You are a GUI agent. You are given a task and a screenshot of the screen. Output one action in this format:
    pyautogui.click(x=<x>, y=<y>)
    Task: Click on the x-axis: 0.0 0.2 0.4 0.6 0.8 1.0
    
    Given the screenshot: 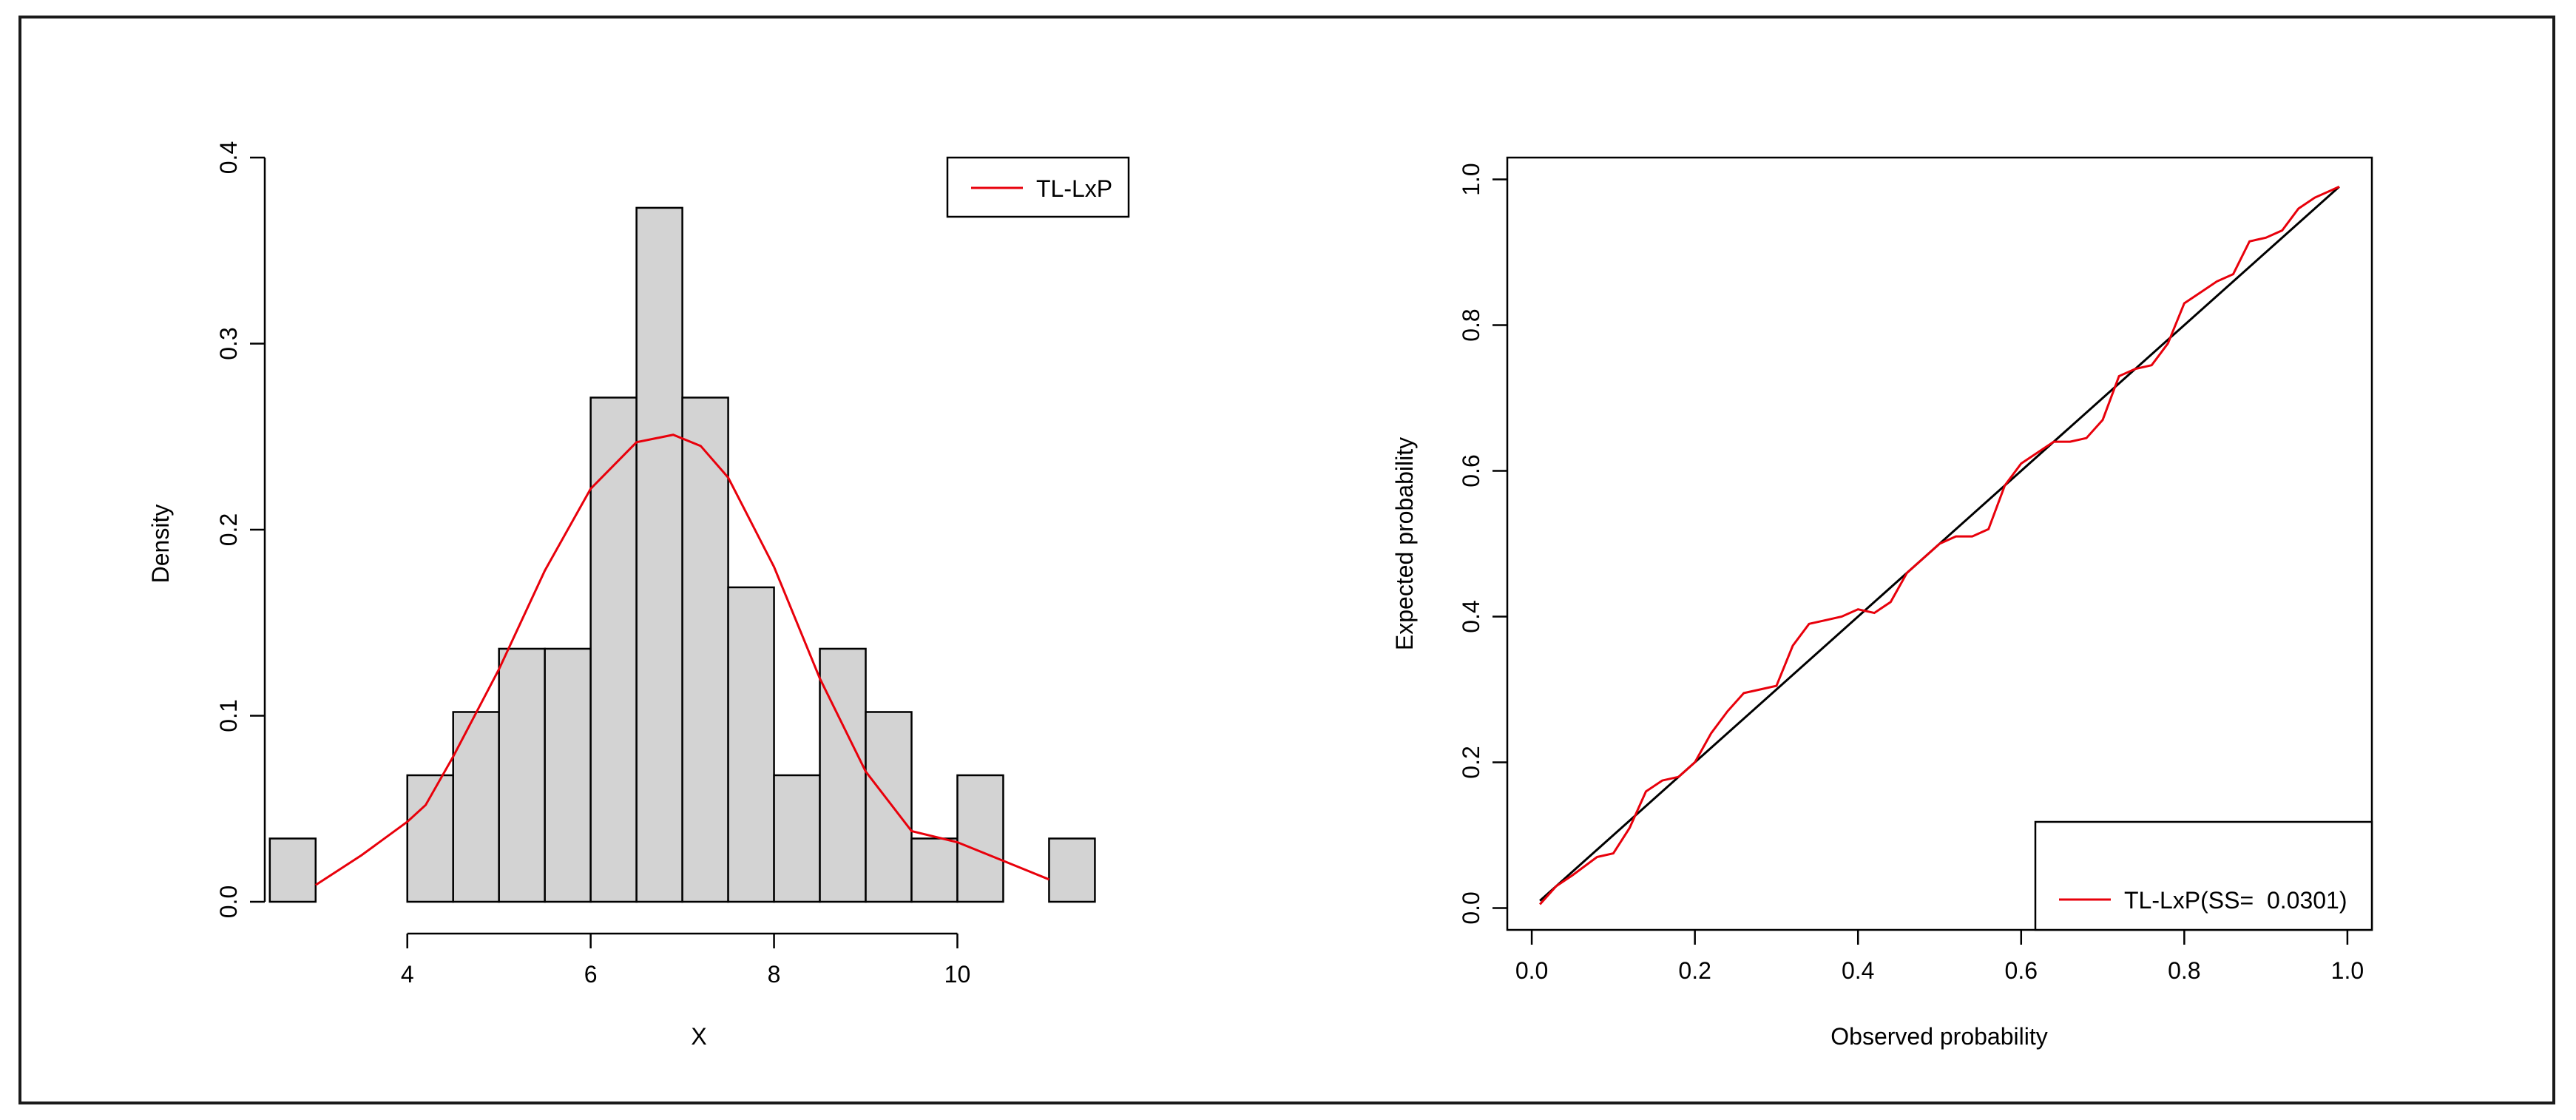 What is the action you would take?
    pyautogui.click(x=1939, y=957)
    